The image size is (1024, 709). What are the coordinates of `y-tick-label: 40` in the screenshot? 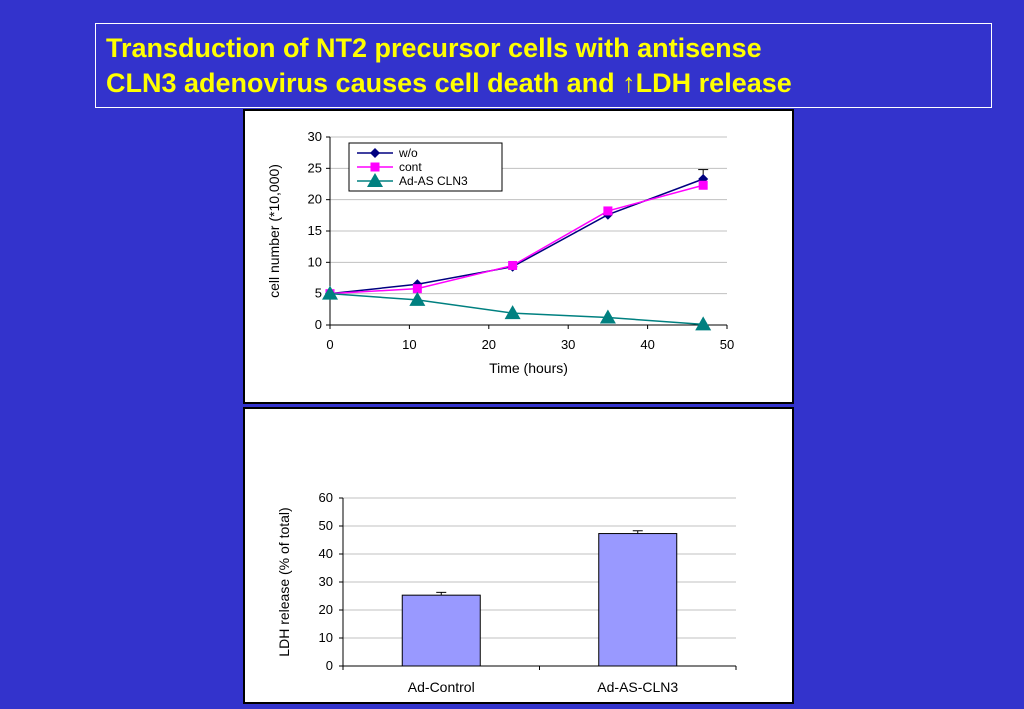 It's located at (326, 553).